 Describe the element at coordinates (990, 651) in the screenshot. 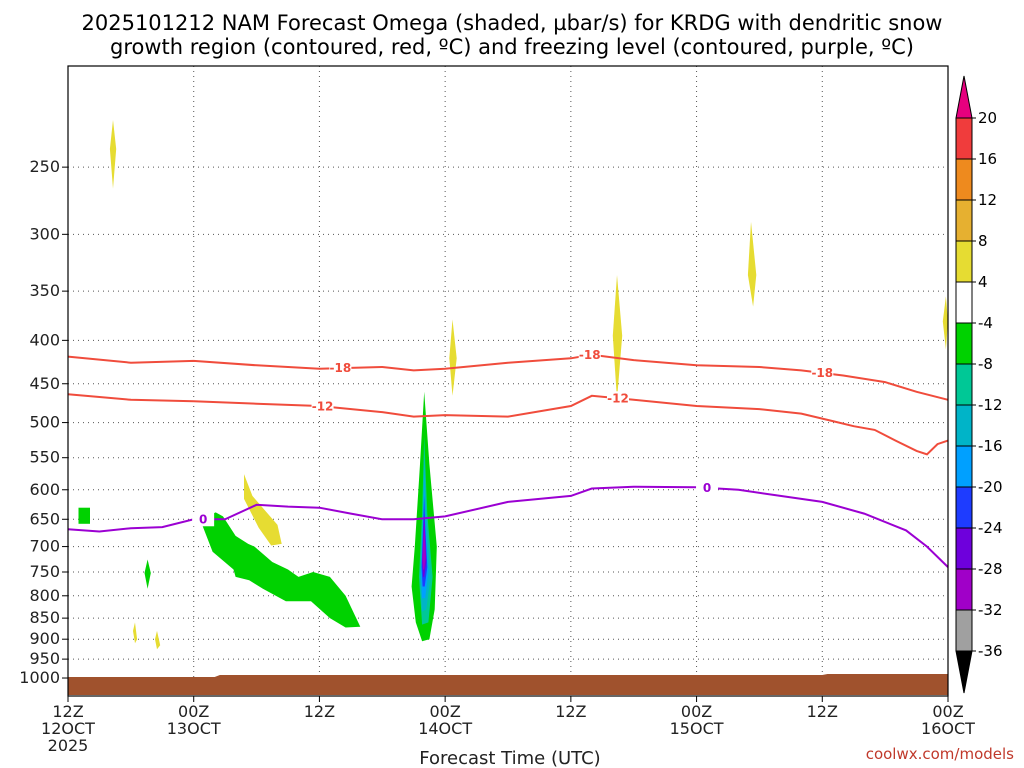

I see `colorbar-label: -36` at that location.